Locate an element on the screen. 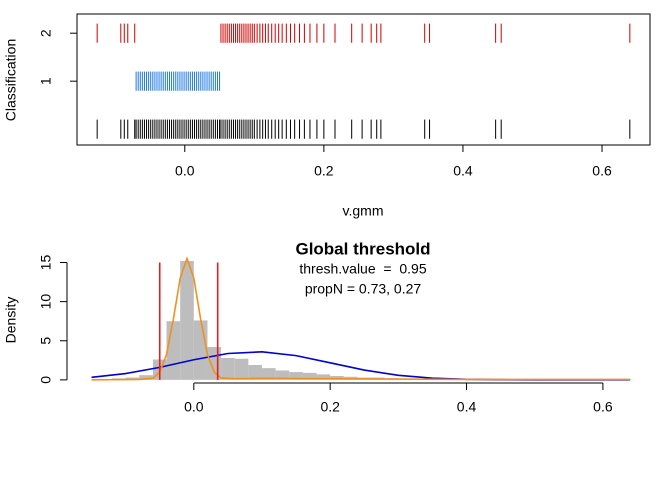  y-tick-label: 0 is located at coordinates (46, 380).